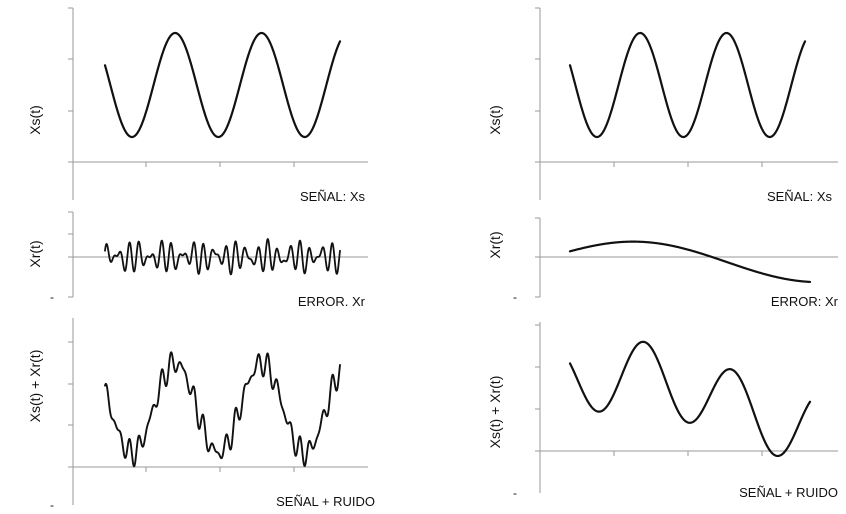  I want to click on panel-left-middle: Xr(t) - ERROR. Xr, so click(197, 260).